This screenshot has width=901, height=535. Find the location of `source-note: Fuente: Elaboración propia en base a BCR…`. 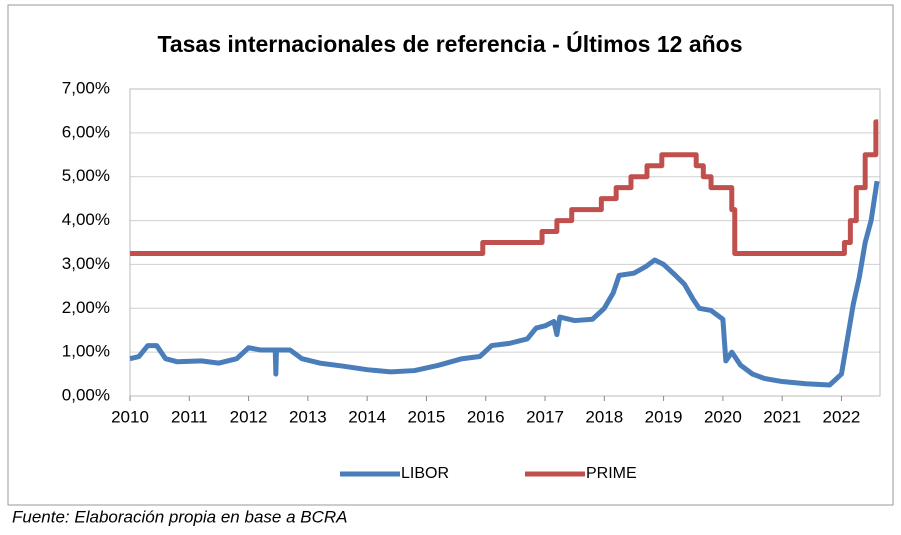

source-note: Fuente: Elaboración propia en base a BCR… is located at coordinates (179, 516).